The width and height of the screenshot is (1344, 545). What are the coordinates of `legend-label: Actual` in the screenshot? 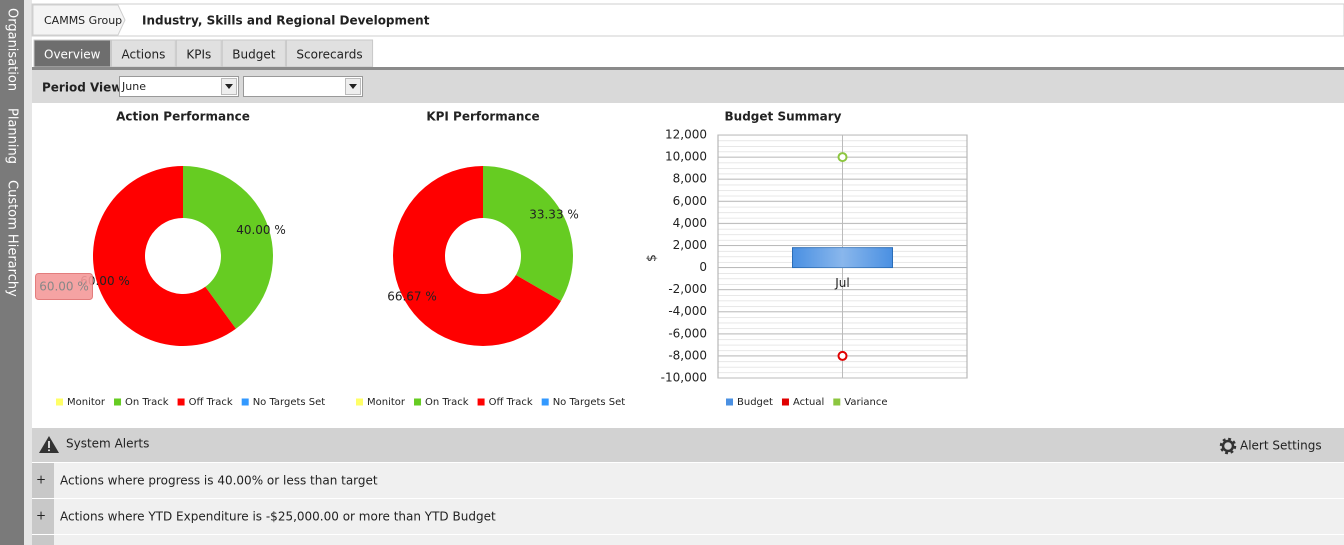 It's located at (808, 402).